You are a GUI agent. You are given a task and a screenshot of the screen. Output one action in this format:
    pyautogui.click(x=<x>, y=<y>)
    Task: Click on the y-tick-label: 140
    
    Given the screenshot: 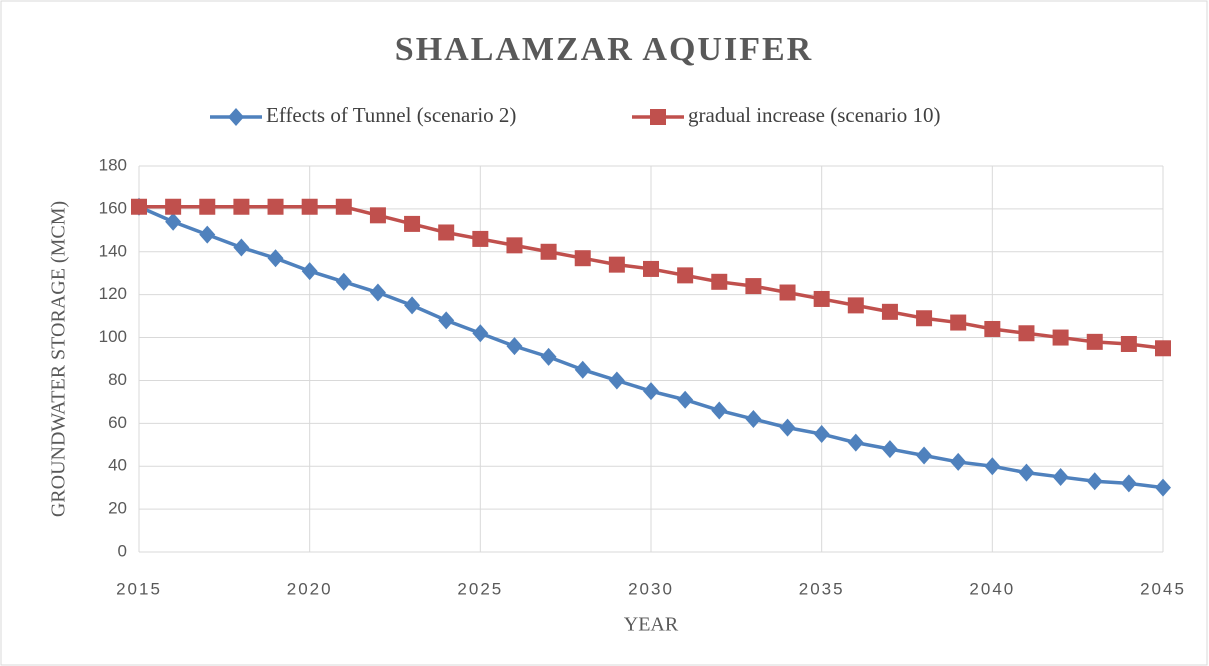 What is the action you would take?
    pyautogui.click(x=113, y=250)
    